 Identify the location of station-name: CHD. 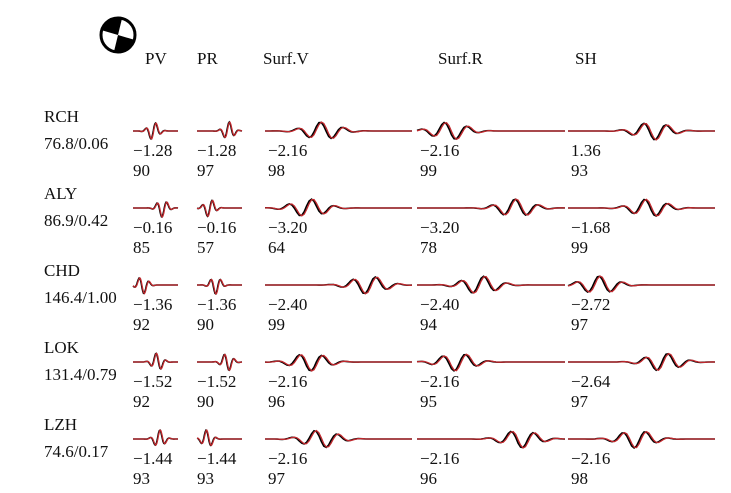
(62, 270).